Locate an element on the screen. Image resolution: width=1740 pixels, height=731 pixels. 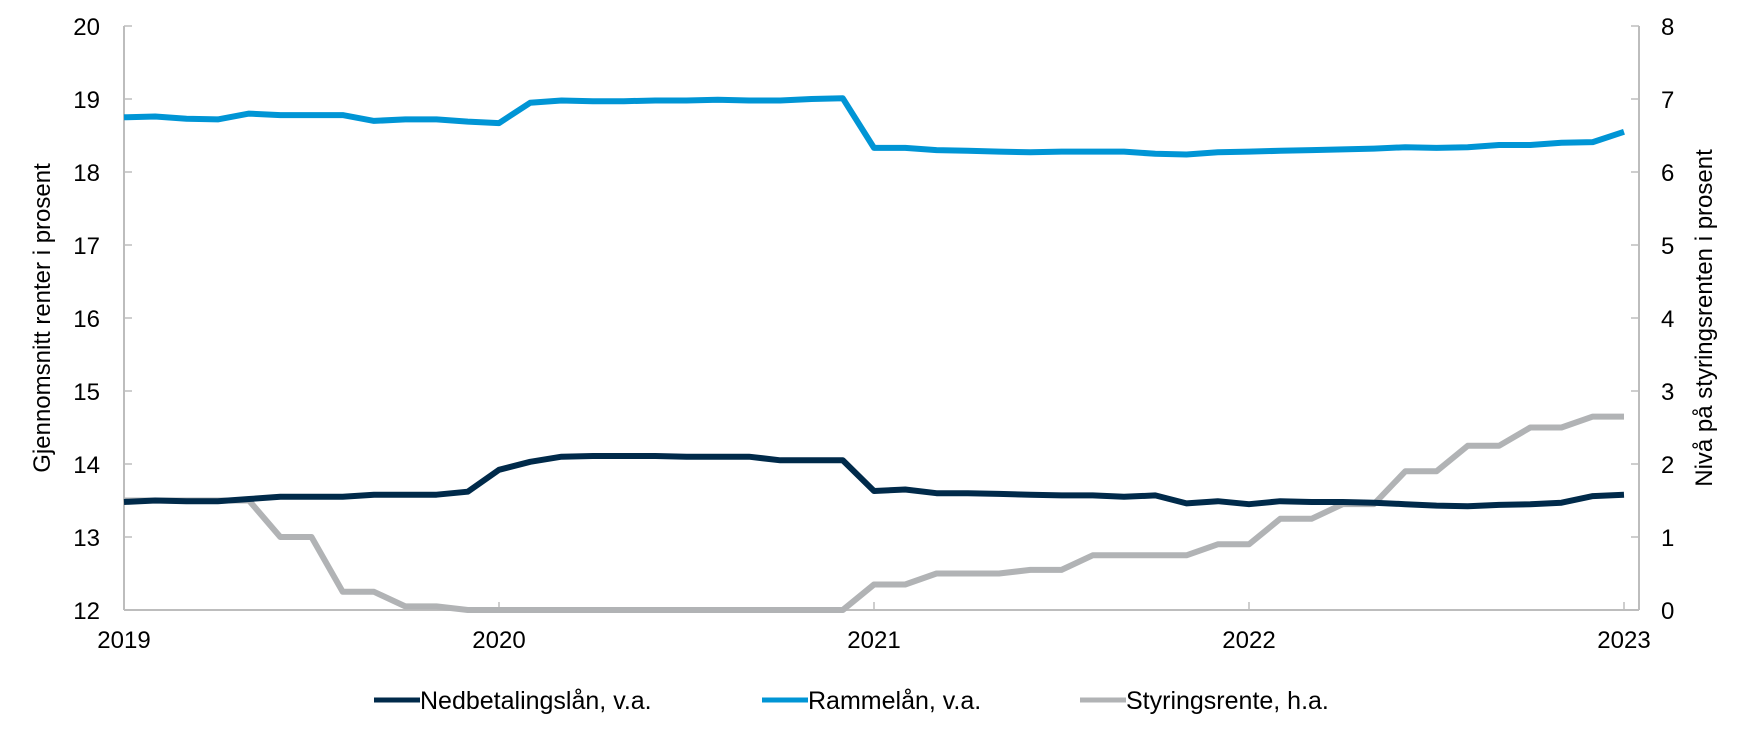
left-tick-label: 14 is located at coordinates (86, 465).